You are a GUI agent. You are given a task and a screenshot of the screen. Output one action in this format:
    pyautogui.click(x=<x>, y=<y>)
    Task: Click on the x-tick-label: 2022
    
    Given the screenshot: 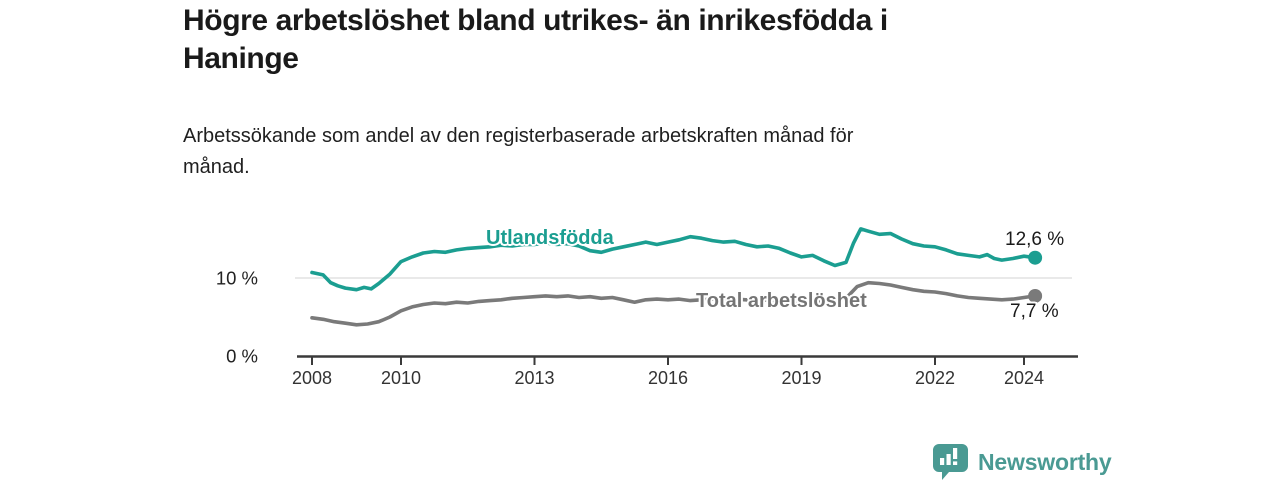 What is the action you would take?
    pyautogui.click(x=935, y=378)
    